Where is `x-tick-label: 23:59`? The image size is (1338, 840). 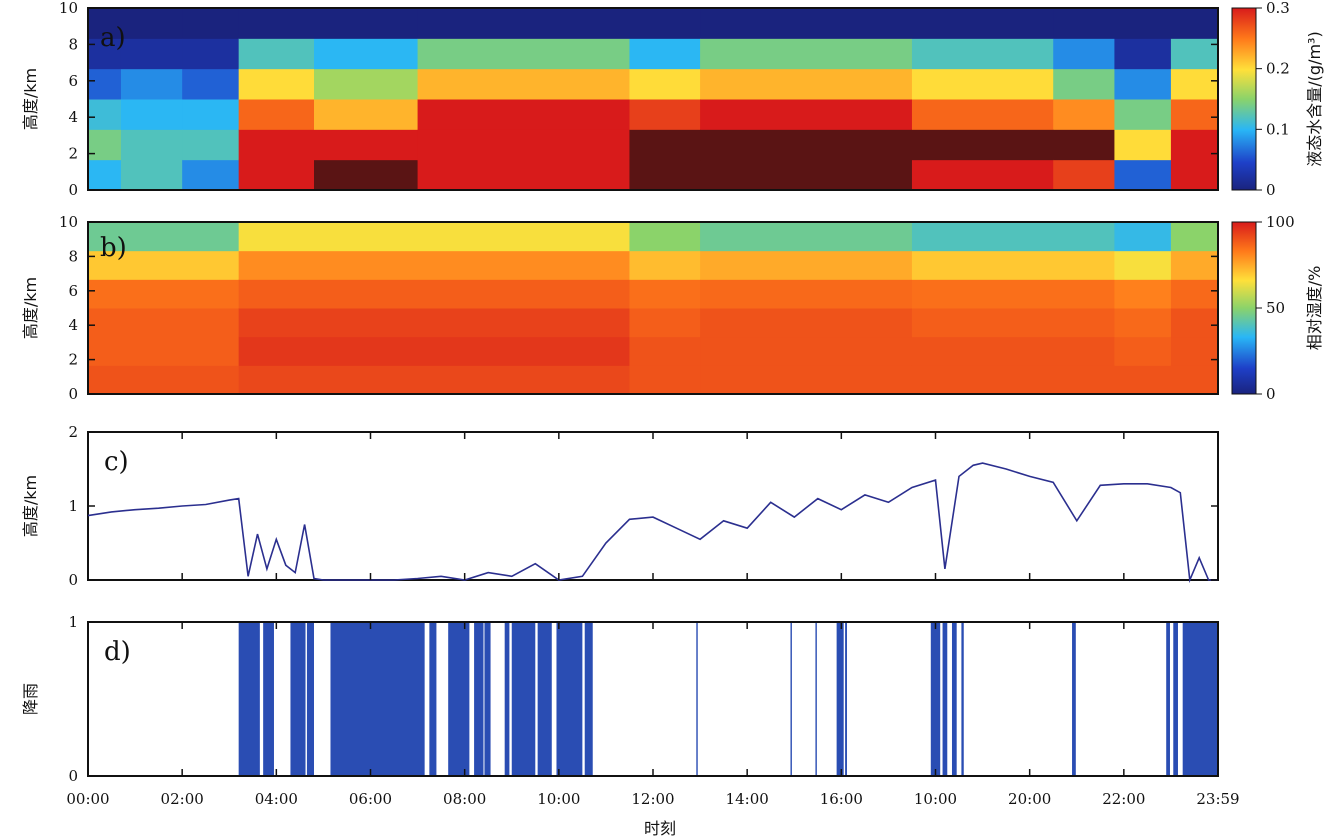
x-tick-label: 23:59 is located at coordinates (1217, 799).